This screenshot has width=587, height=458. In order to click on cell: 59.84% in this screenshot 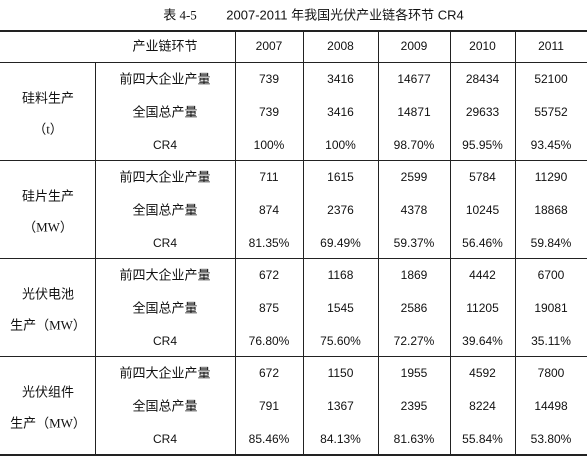, I will do `click(551, 243)`.